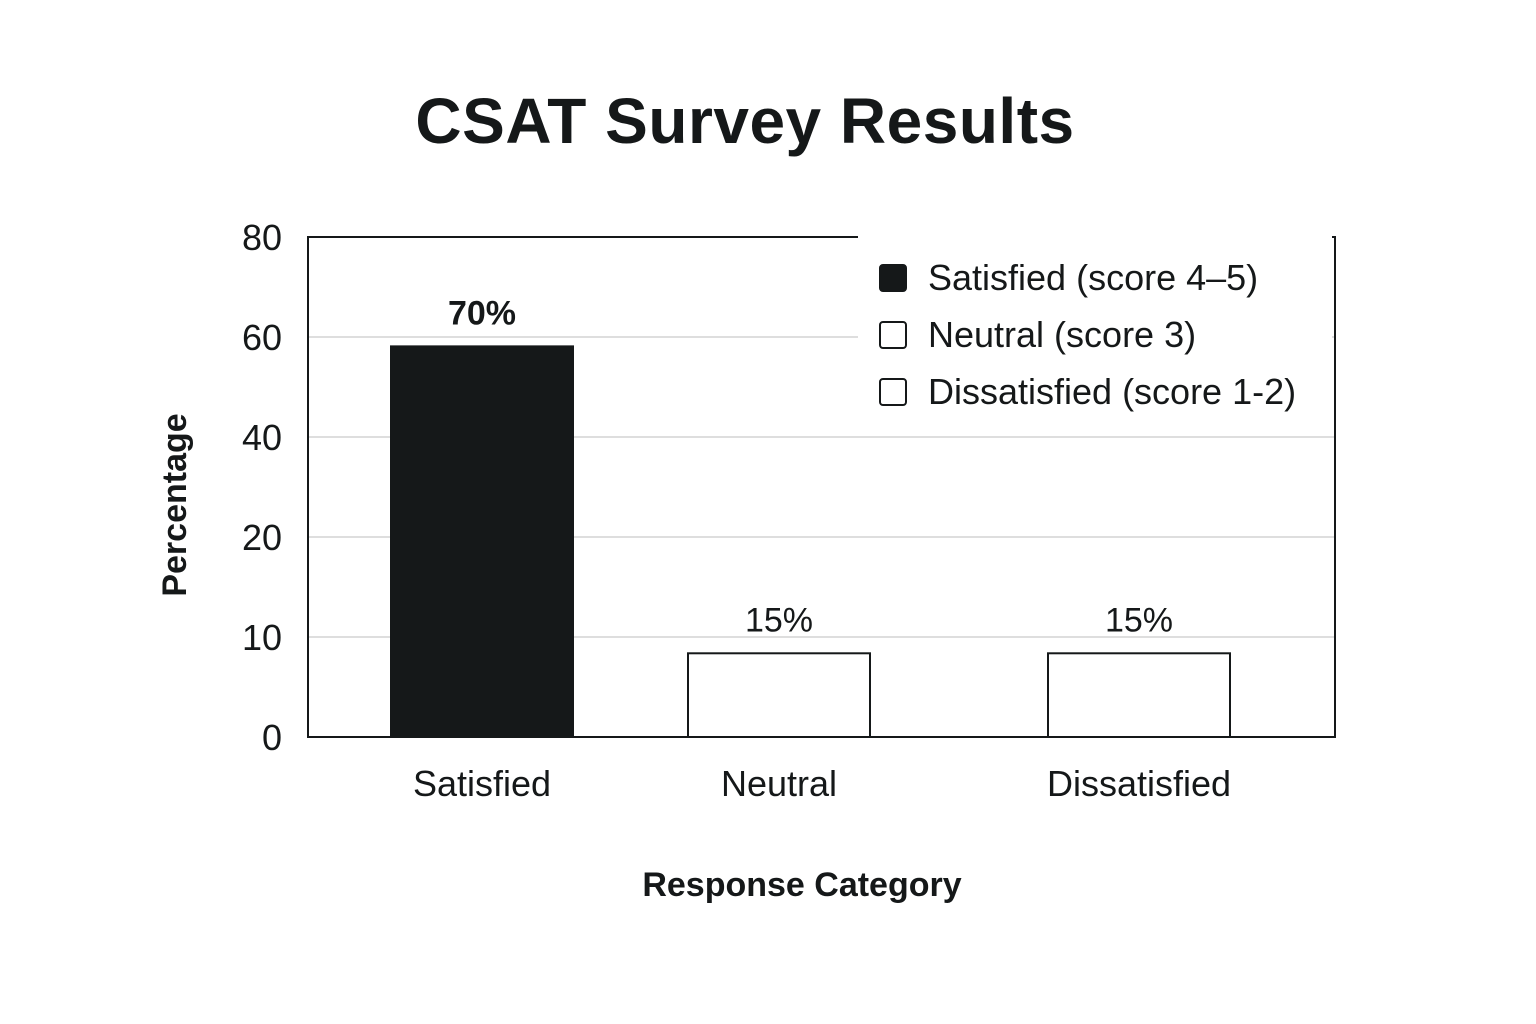 Image resolution: width=1536 pixels, height=1024 pixels. What do you see at coordinates (482, 783) in the screenshot?
I see `x-category-label: Satisfied` at bounding box center [482, 783].